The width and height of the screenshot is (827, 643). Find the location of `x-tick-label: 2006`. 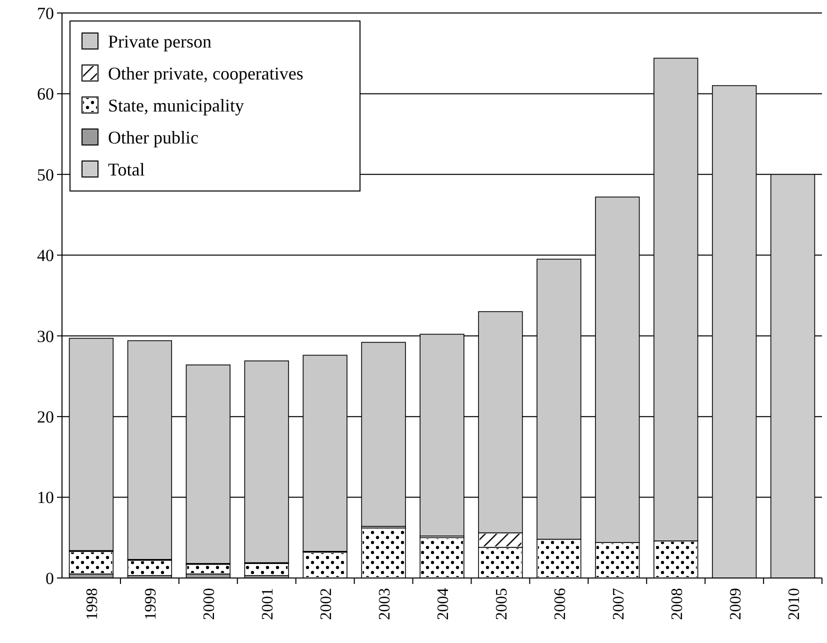

x-tick-label: 2006 is located at coordinates (560, 604).